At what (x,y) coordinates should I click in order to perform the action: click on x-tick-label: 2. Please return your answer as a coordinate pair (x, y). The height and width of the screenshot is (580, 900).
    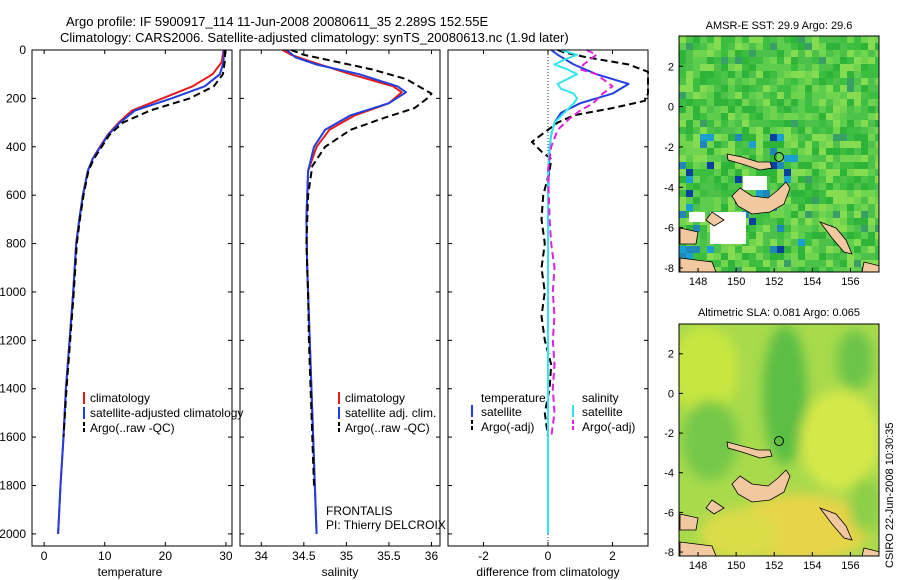
    Looking at the image, I should click on (612, 556).